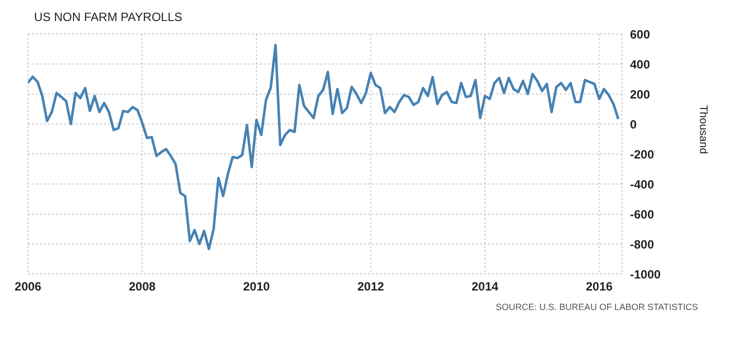 This screenshot has height=340, width=730. I want to click on y-tick-label: 0, so click(633, 124).